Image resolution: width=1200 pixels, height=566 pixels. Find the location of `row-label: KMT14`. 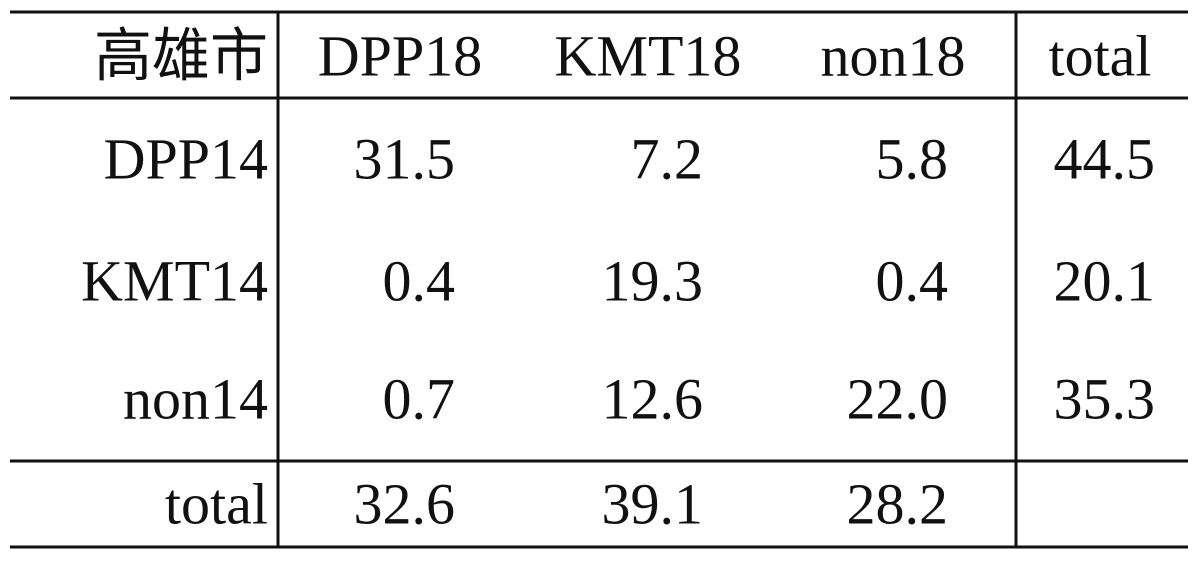

row-label: KMT14 is located at coordinates (174, 280).